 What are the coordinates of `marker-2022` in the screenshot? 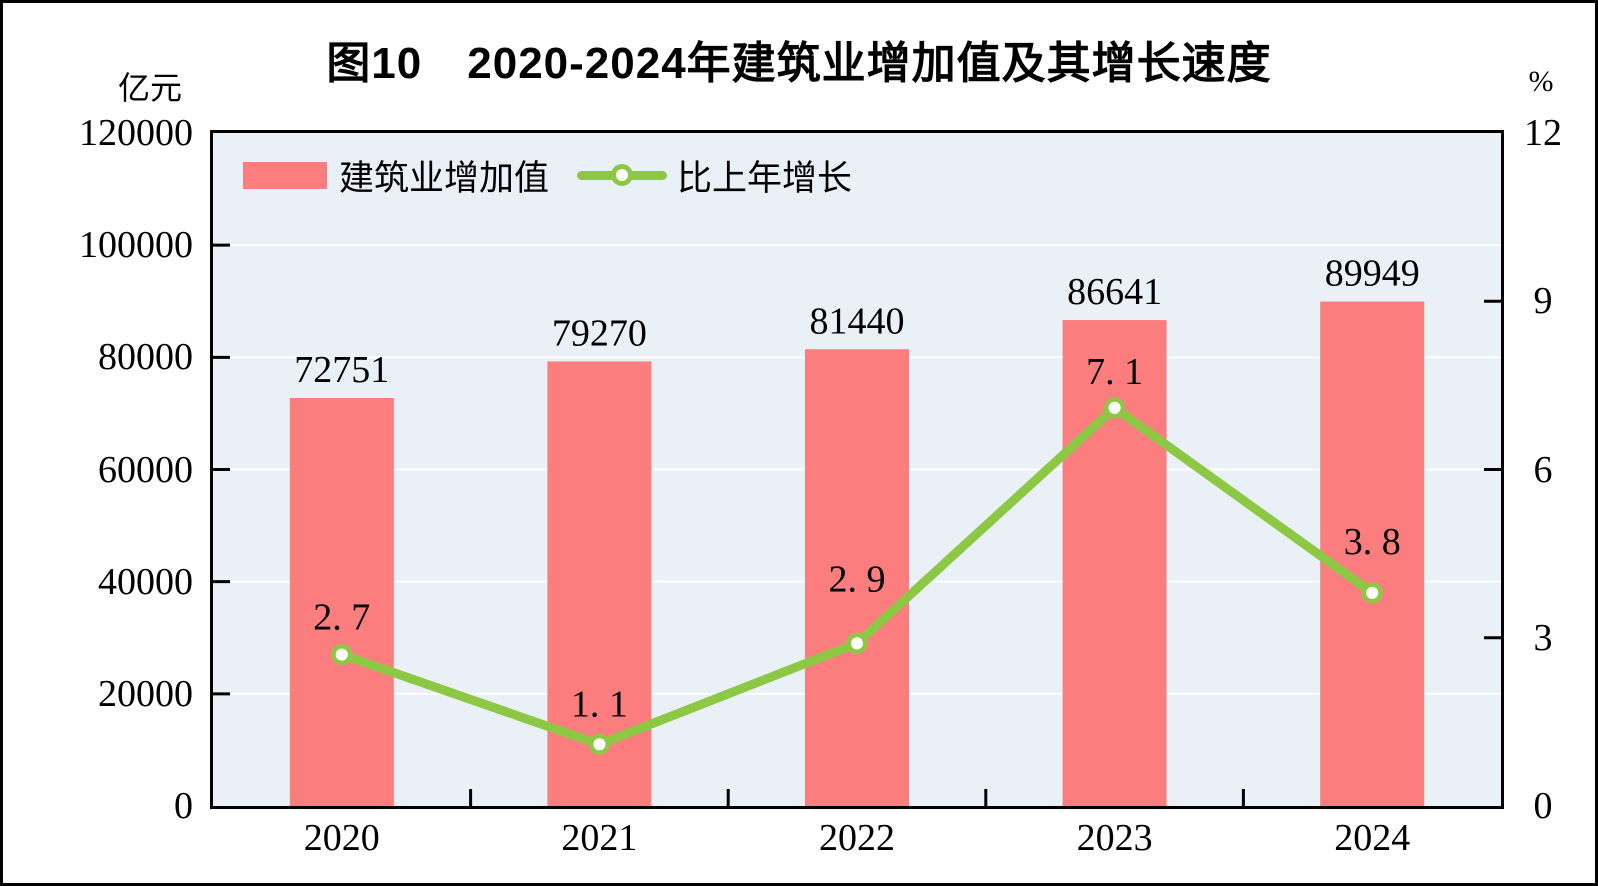 It's located at (857, 643).